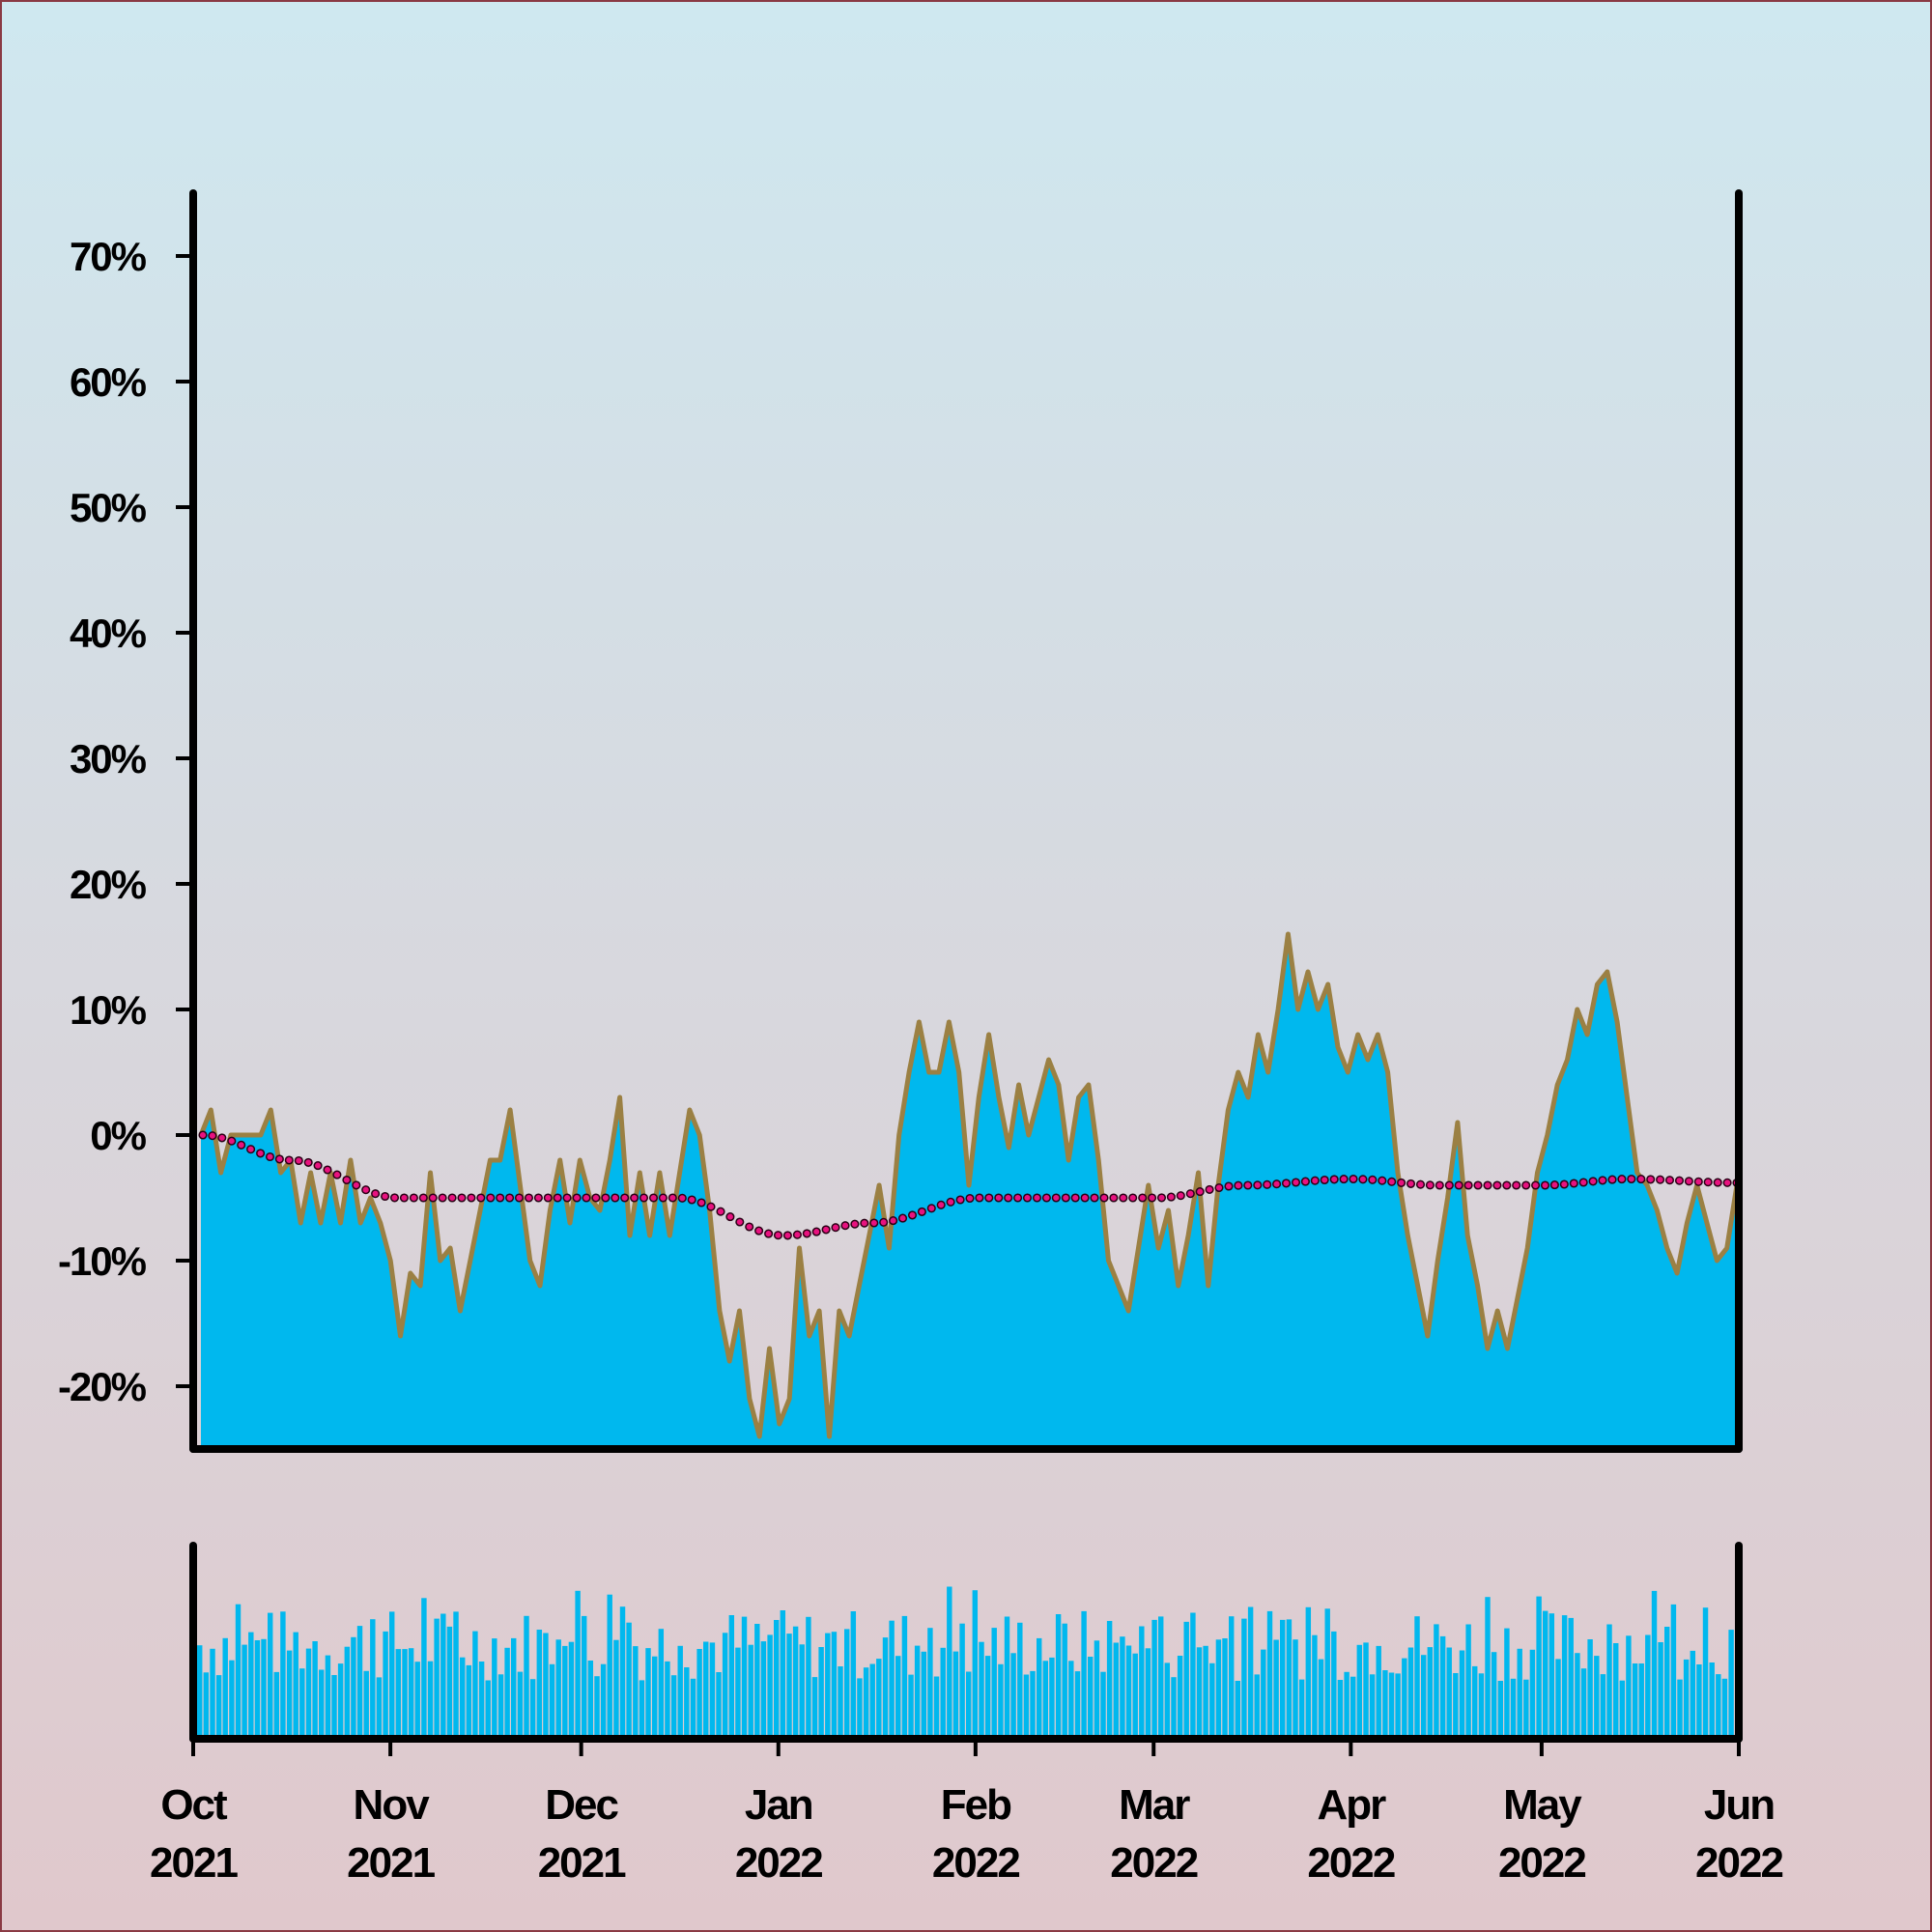 The image size is (1932, 1932). I want to click on y-tick-label: 30%, so click(108, 758).